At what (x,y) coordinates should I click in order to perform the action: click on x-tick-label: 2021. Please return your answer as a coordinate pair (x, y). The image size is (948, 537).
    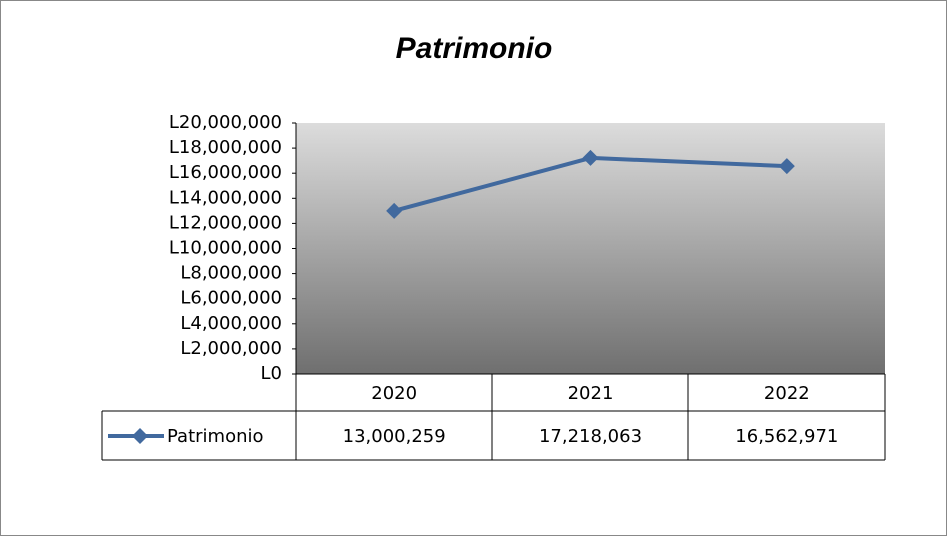
    Looking at the image, I should click on (591, 393).